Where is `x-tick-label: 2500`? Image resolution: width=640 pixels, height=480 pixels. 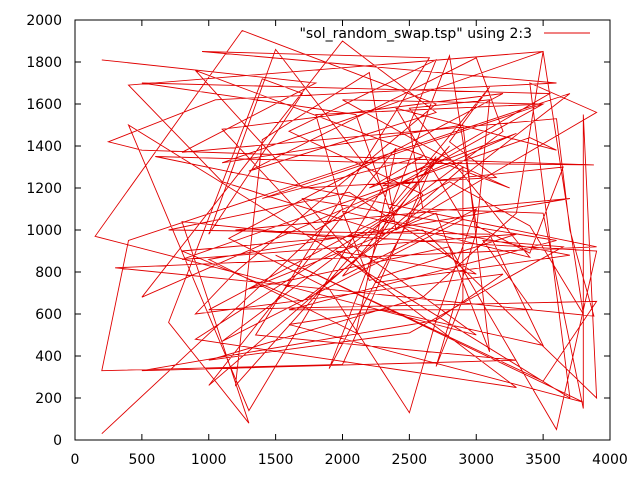 x-tick-label: 2500 is located at coordinates (410, 460).